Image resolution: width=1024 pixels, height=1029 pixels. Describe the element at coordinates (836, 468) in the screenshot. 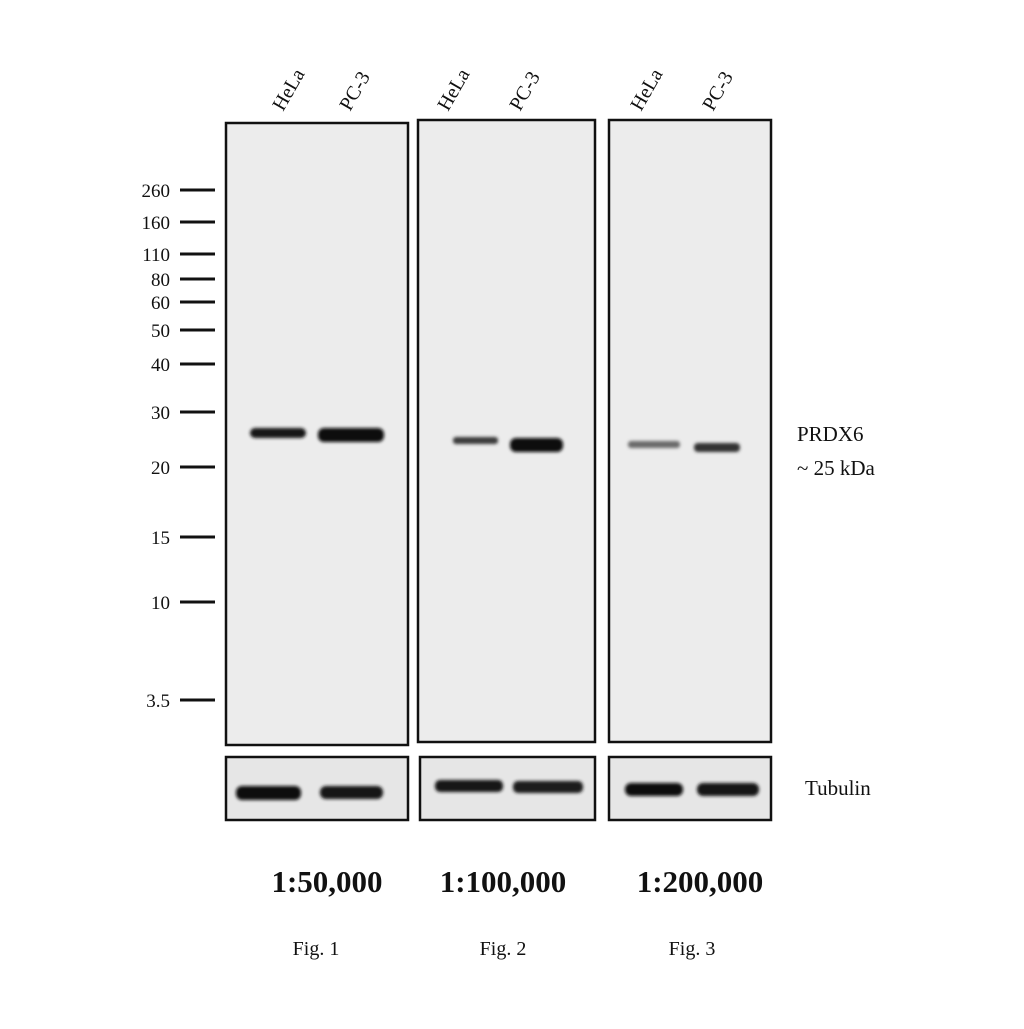

I see `size-label: ~ 25 kDa` at that location.